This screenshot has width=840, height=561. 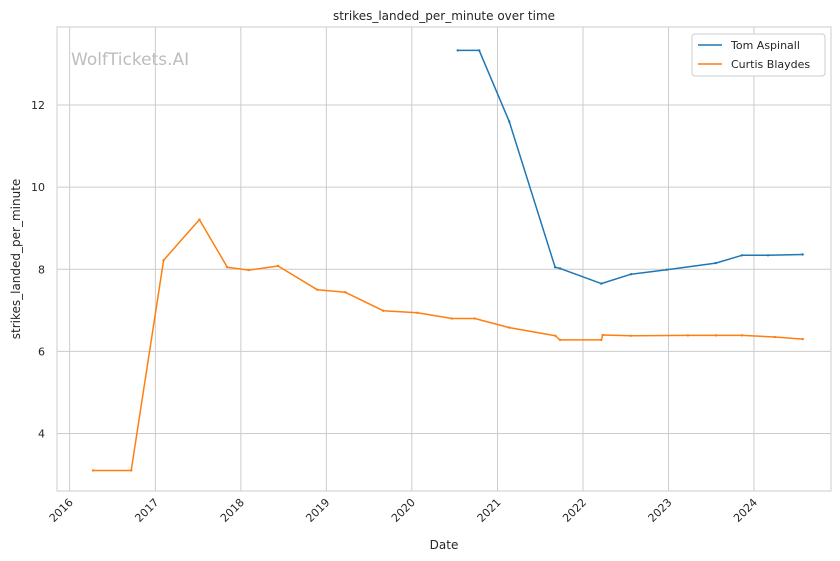 I want to click on y-tick-label: 10, so click(x=38, y=187).